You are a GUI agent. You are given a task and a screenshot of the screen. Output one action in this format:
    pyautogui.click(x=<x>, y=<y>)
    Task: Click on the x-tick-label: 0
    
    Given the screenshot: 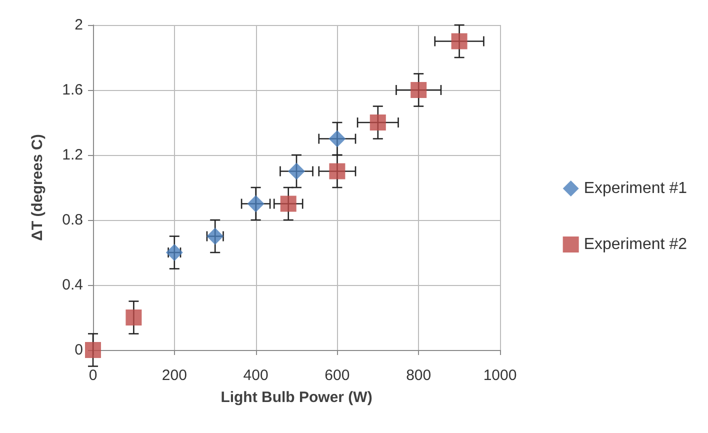 What is the action you would take?
    pyautogui.click(x=93, y=375)
    